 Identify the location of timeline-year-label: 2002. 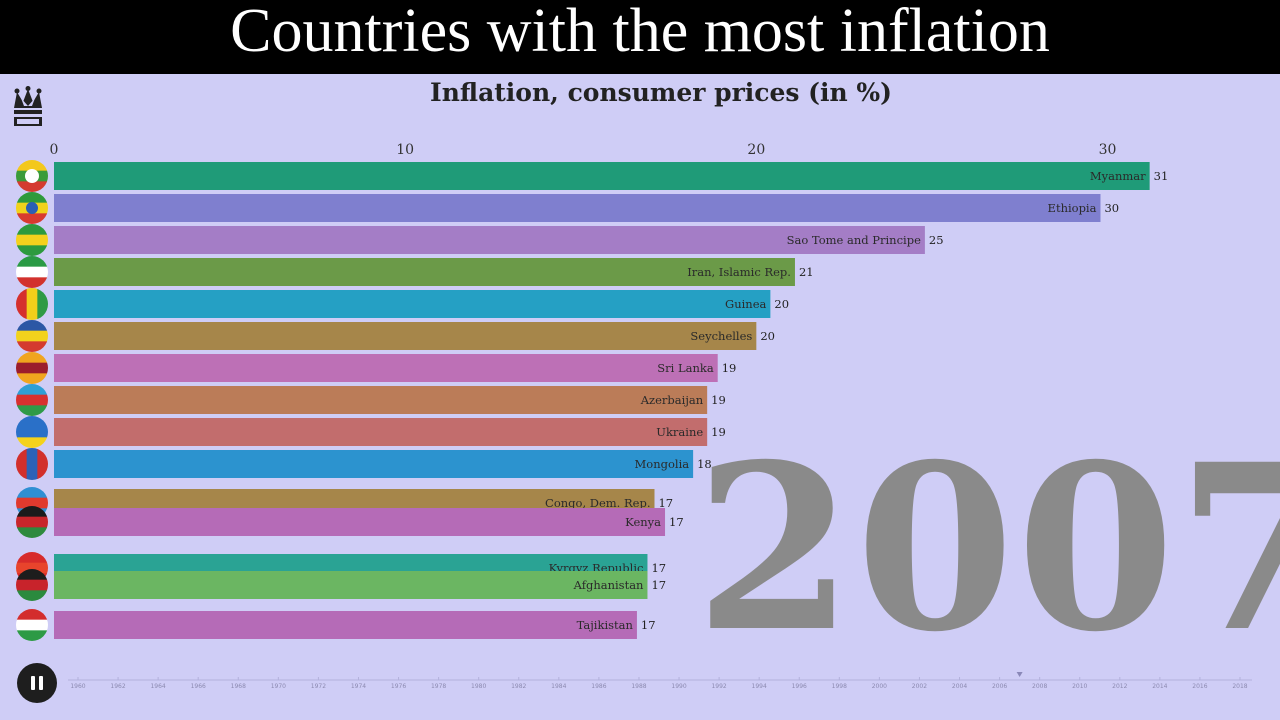
(919, 686).